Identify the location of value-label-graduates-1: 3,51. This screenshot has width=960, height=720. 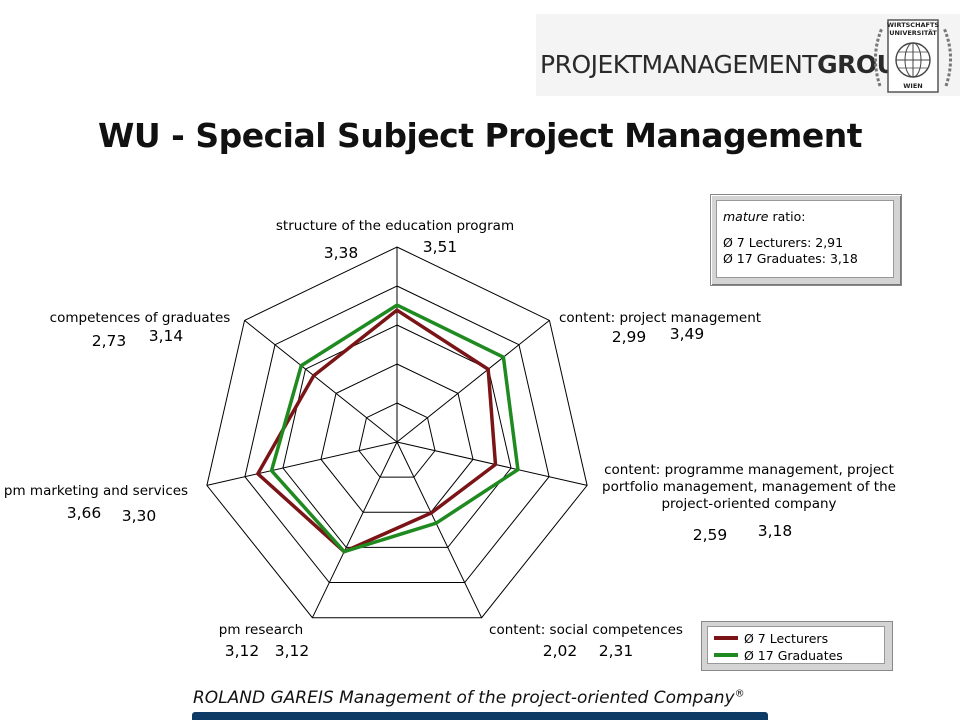
(440, 247).